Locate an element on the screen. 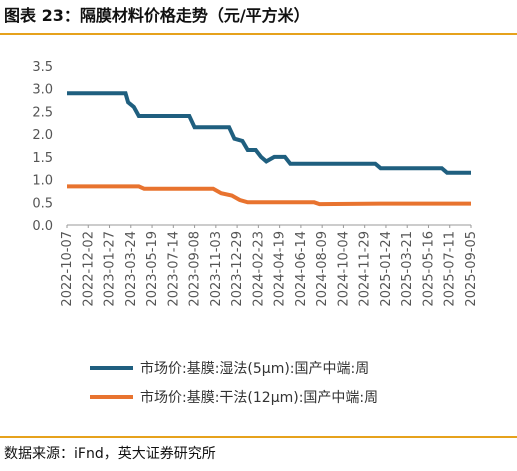 The image size is (517, 471). legend-label-wet: 市场价:基膜:湿法(5μm):国产中端:周 is located at coordinates (254, 368).